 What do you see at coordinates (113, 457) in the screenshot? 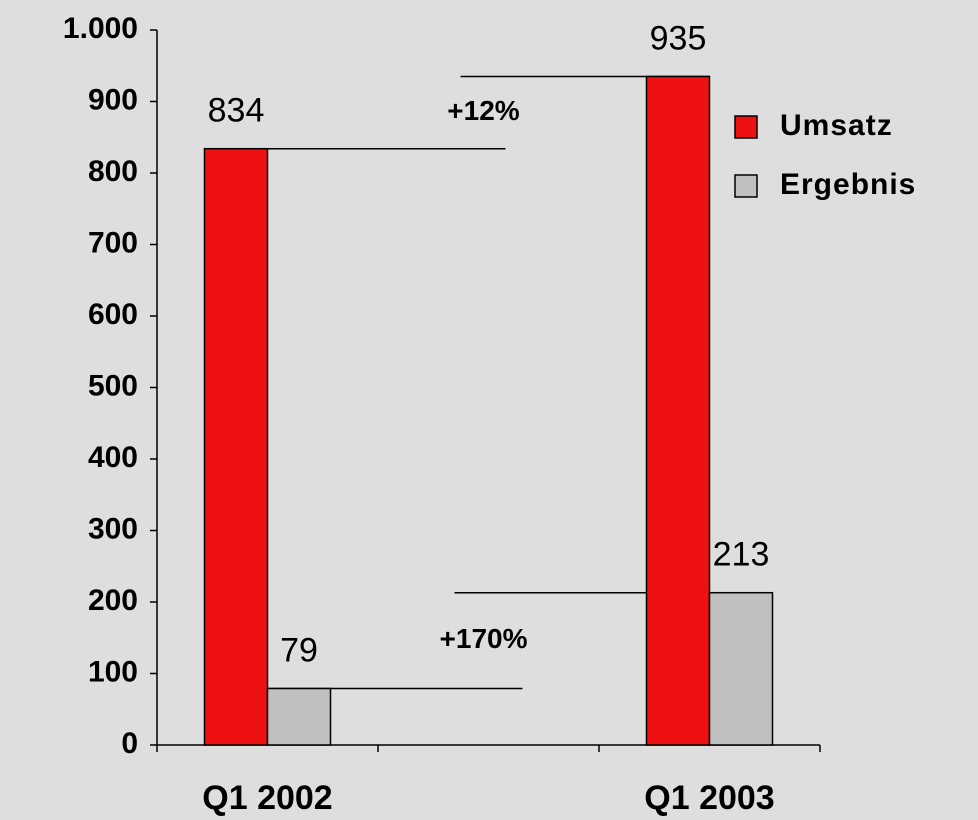
I see `y-tick-label: 400` at bounding box center [113, 457].